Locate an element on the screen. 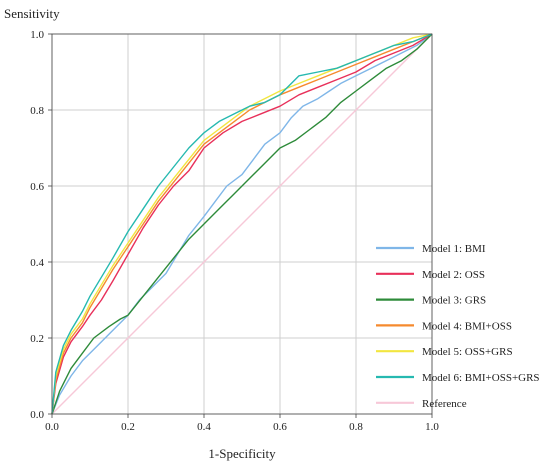 Image resolution: width=550 pixels, height=464 pixels. legend-item-model-3-grs: Model 3: GRS is located at coordinates (431, 301).